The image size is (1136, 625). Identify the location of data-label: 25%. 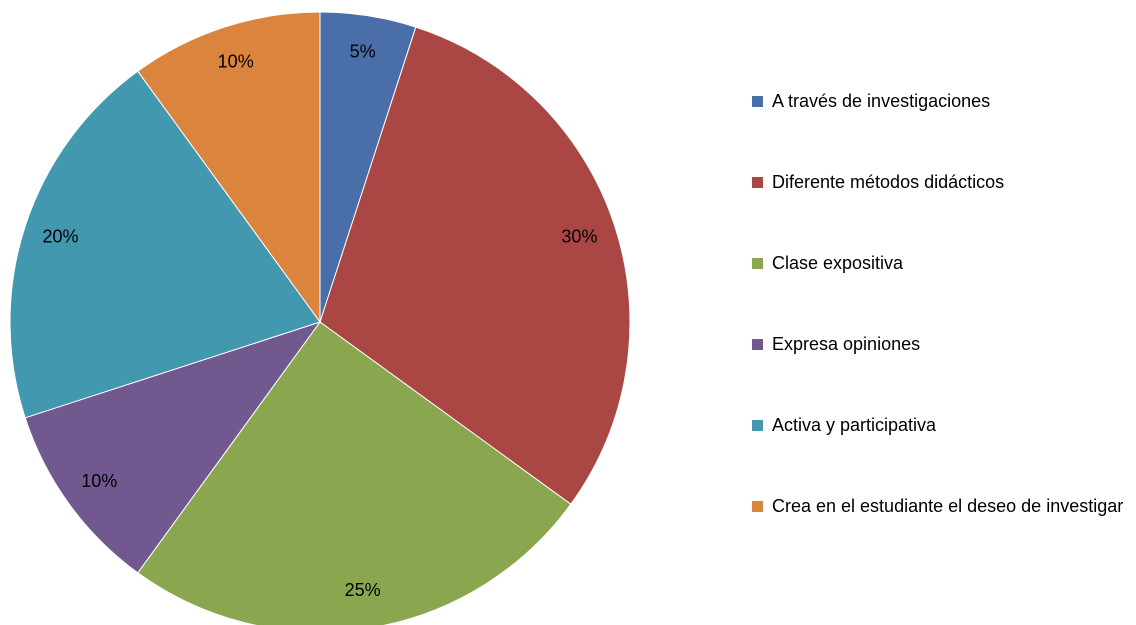
(363, 590).